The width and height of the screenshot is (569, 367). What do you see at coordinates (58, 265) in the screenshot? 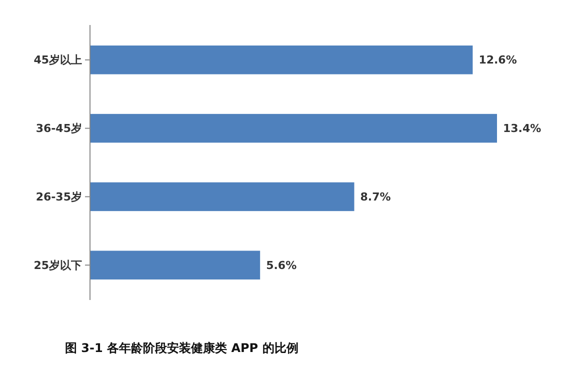
I see `y-tick-label: 25岁以下` at bounding box center [58, 265].